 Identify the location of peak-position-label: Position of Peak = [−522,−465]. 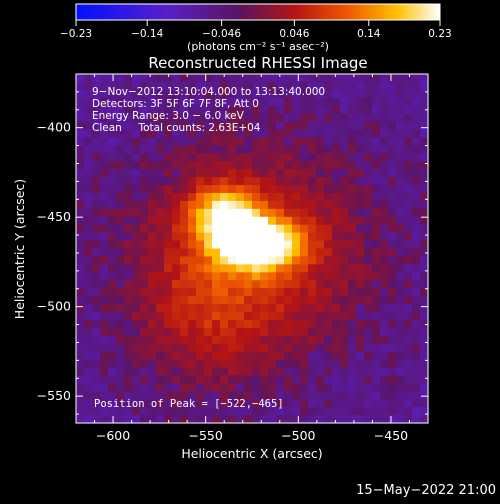
(189, 404).